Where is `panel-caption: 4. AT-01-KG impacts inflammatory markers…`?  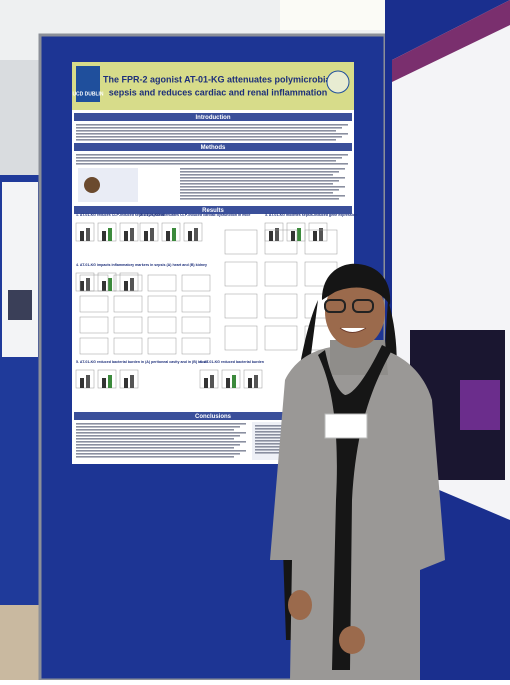
panel-caption: 4. AT-01-KG impacts inflammatory markers… is located at coordinates (141, 265).